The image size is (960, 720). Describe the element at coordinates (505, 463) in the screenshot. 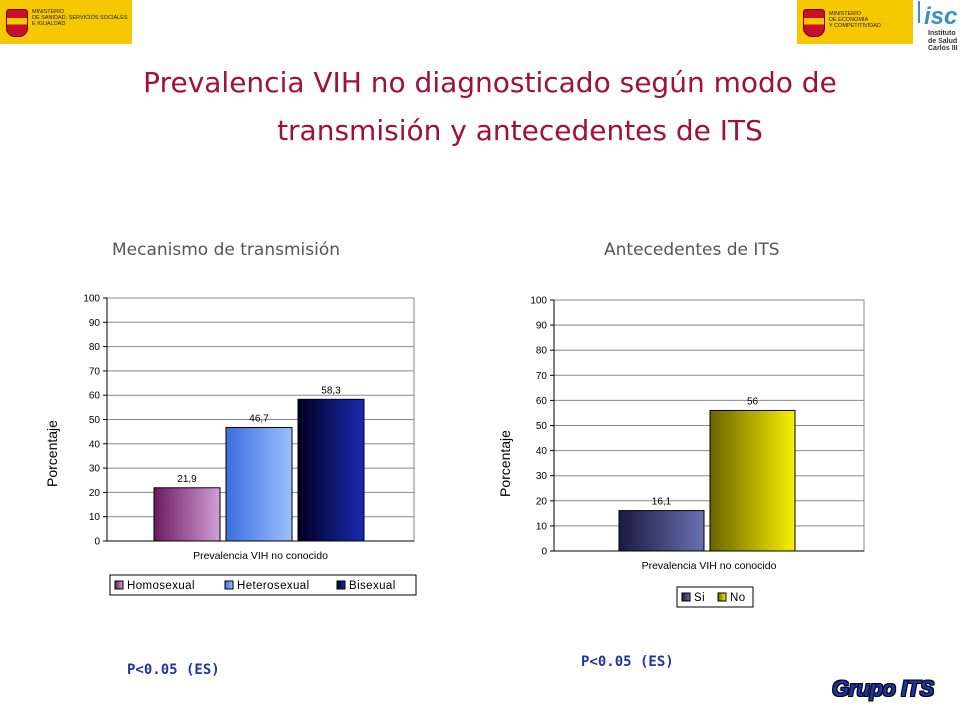

I see `chart2-ylabel: Porcentaje` at that location.